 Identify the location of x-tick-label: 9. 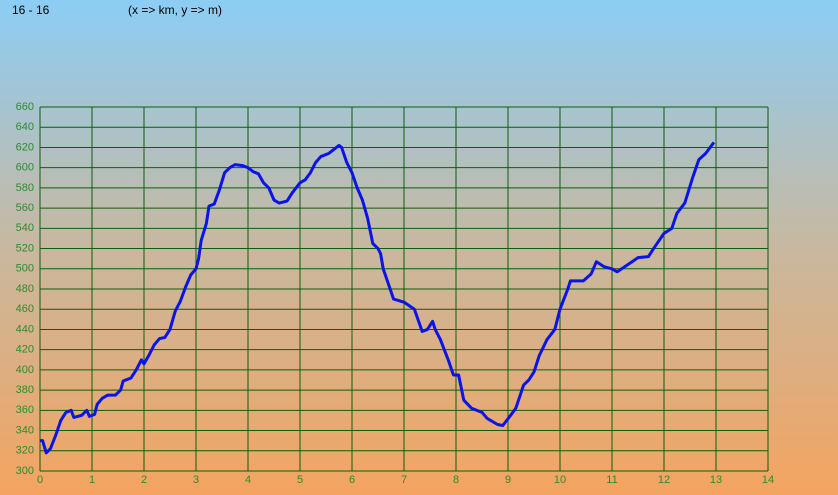
(508, 480).